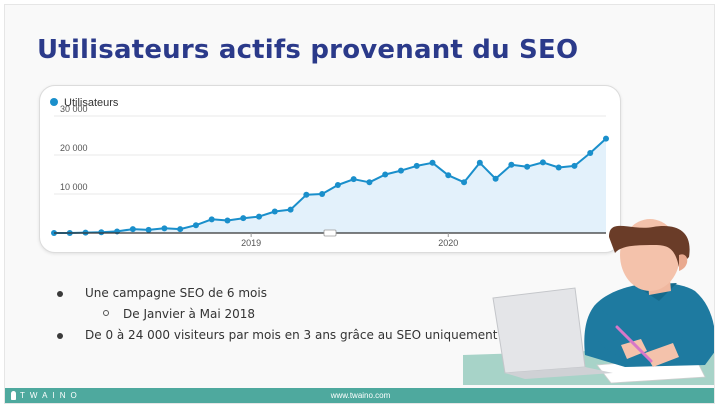 The height and width of the screenshot is (409, 719). What do you see at coordinates (54, 102) in the screenshot?
I see `legend-marker` at bounding box center [54, 102].